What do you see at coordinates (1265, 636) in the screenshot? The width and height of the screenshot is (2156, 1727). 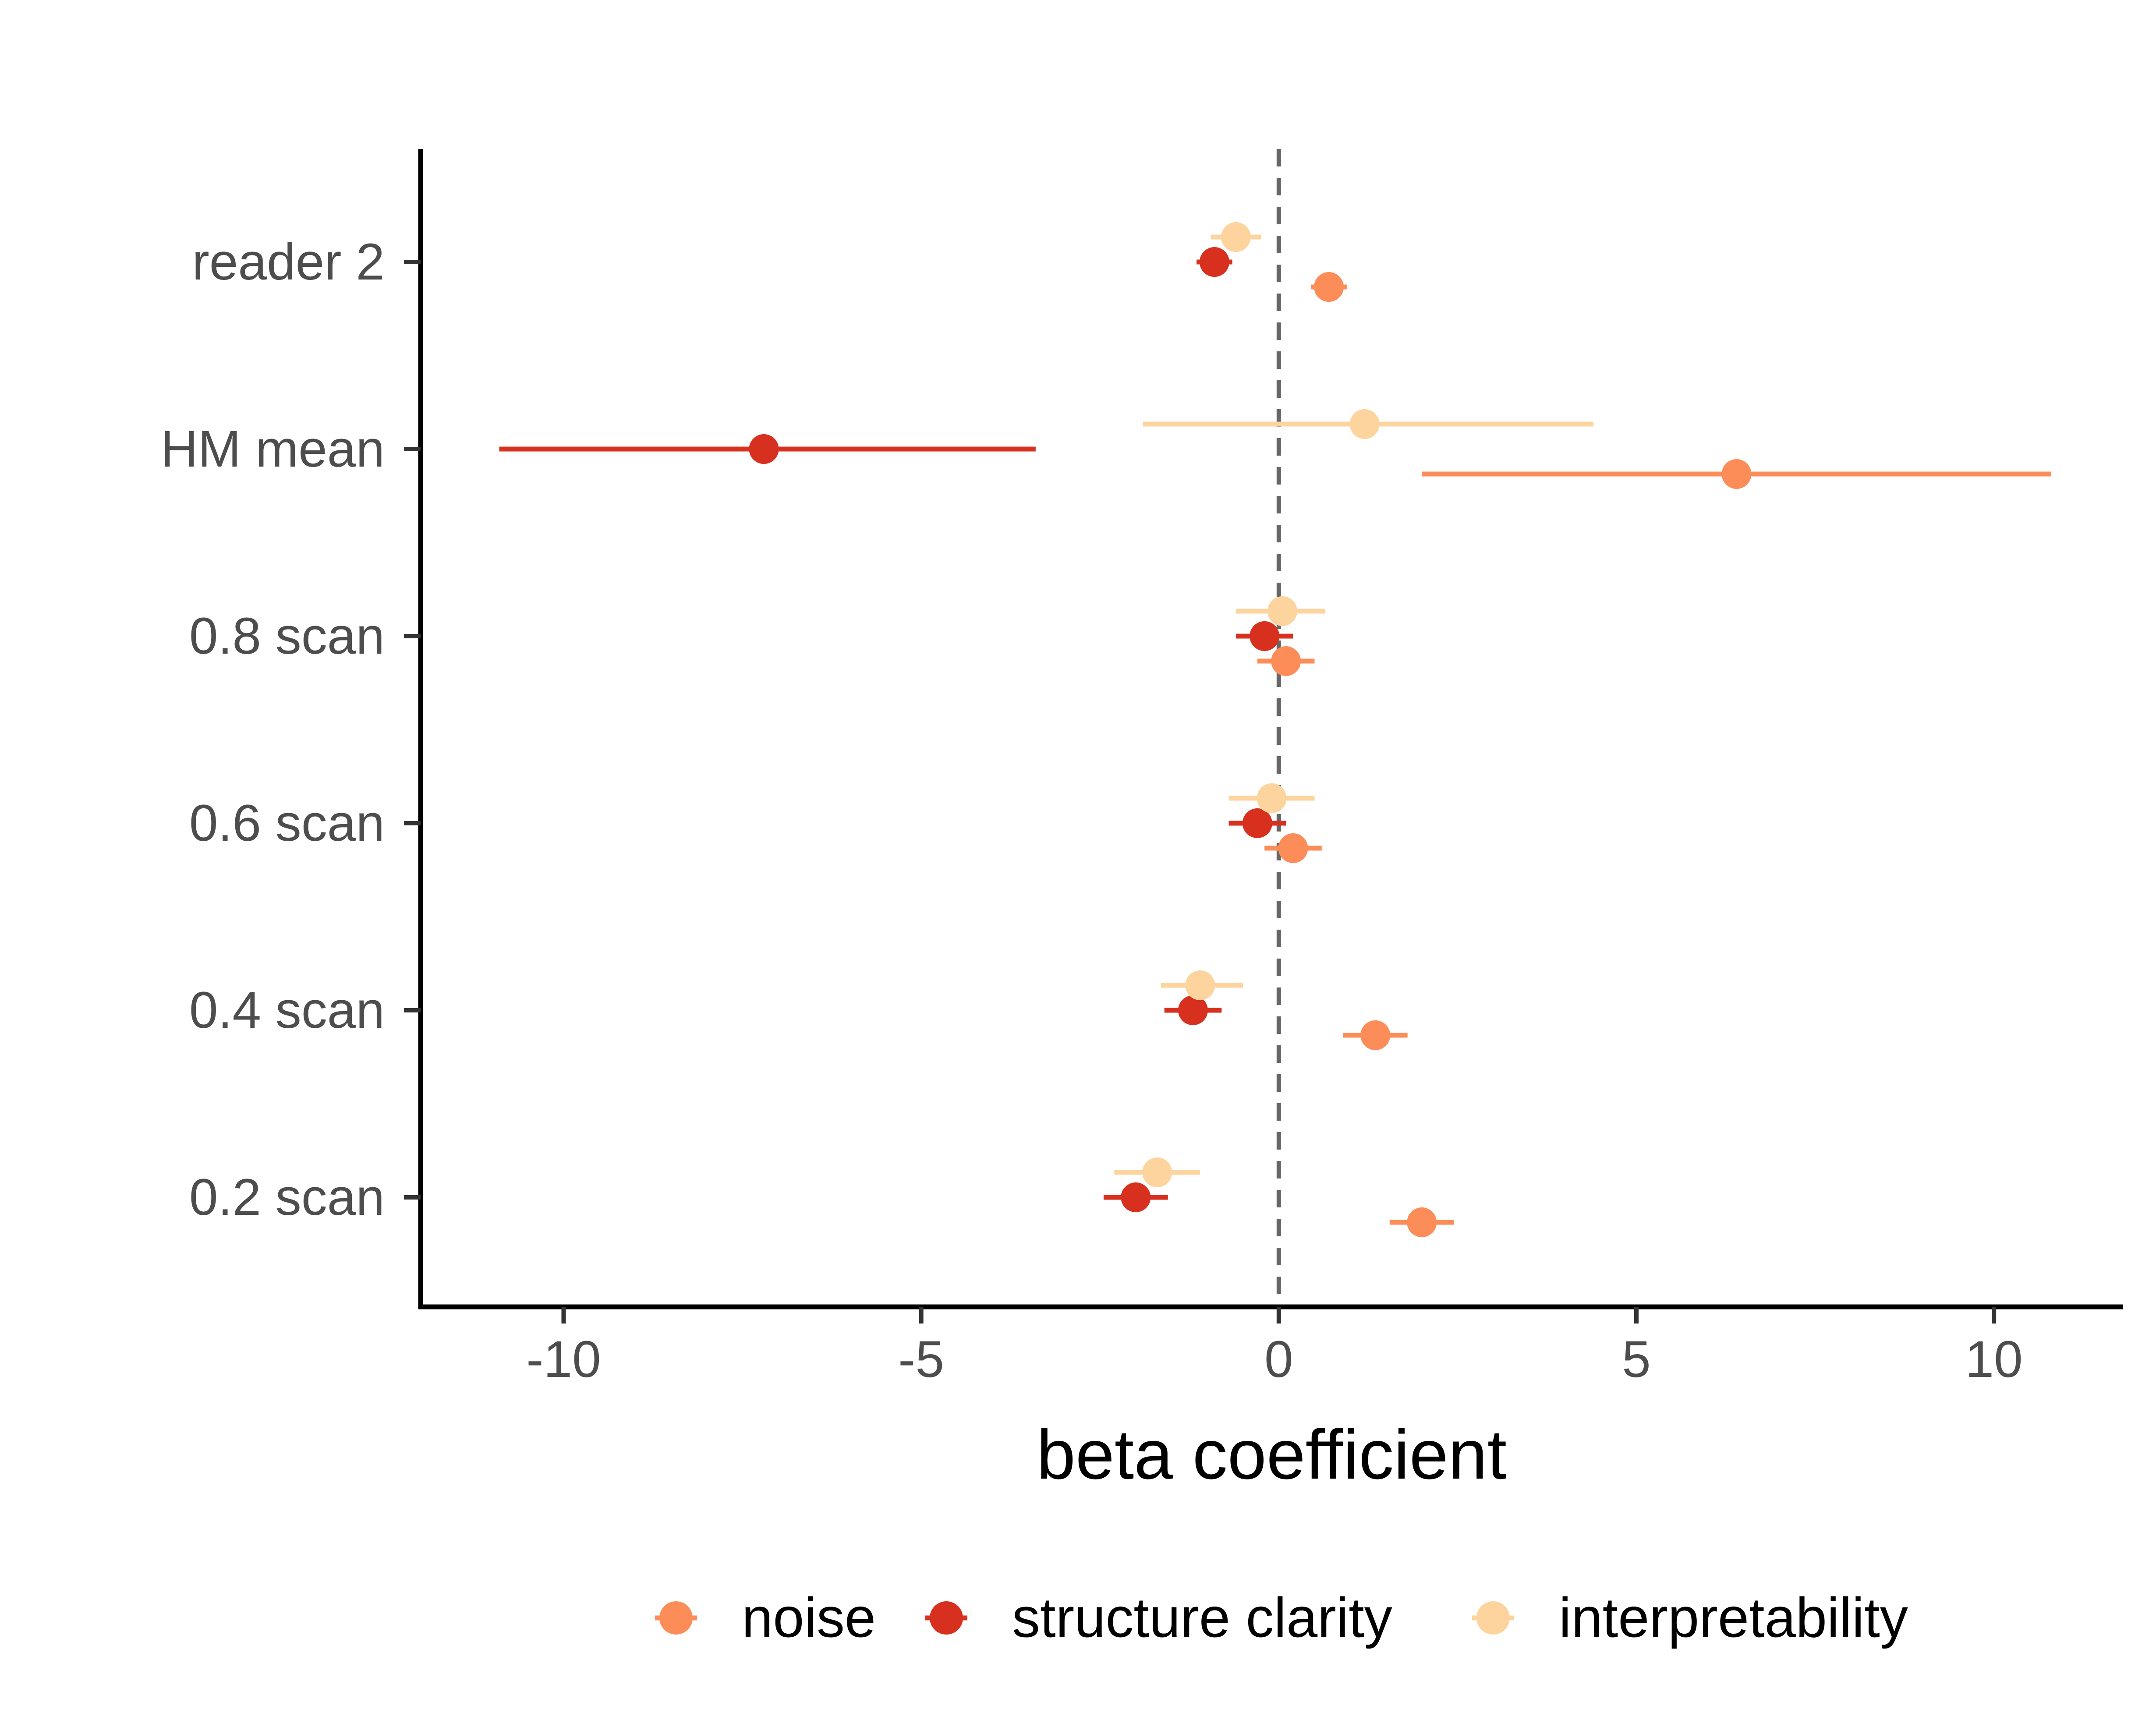 I see `point-structure-clarity-0-8-scan` at bounding box center [1265, 636].